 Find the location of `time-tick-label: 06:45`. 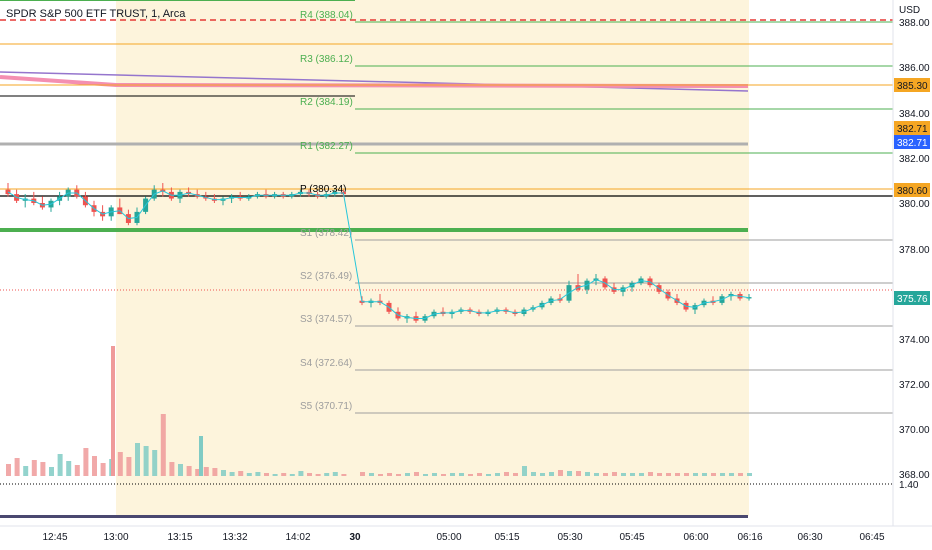

time-tick-label: 06:45 is located at coordinates (871, 537).